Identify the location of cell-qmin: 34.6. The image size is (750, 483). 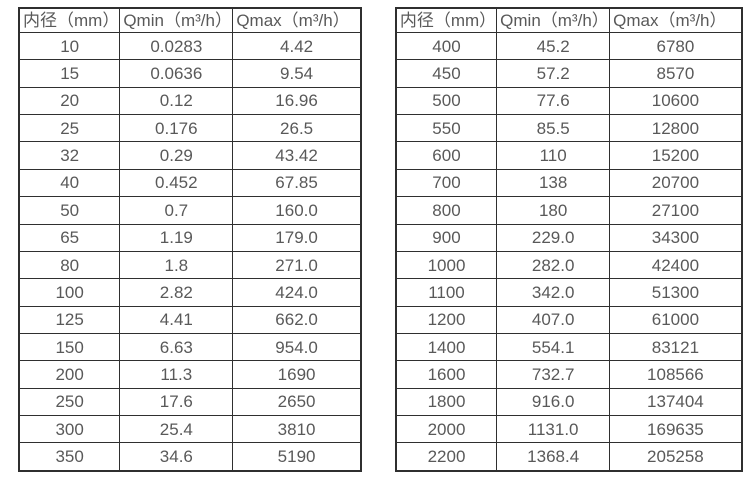
(176, 457).